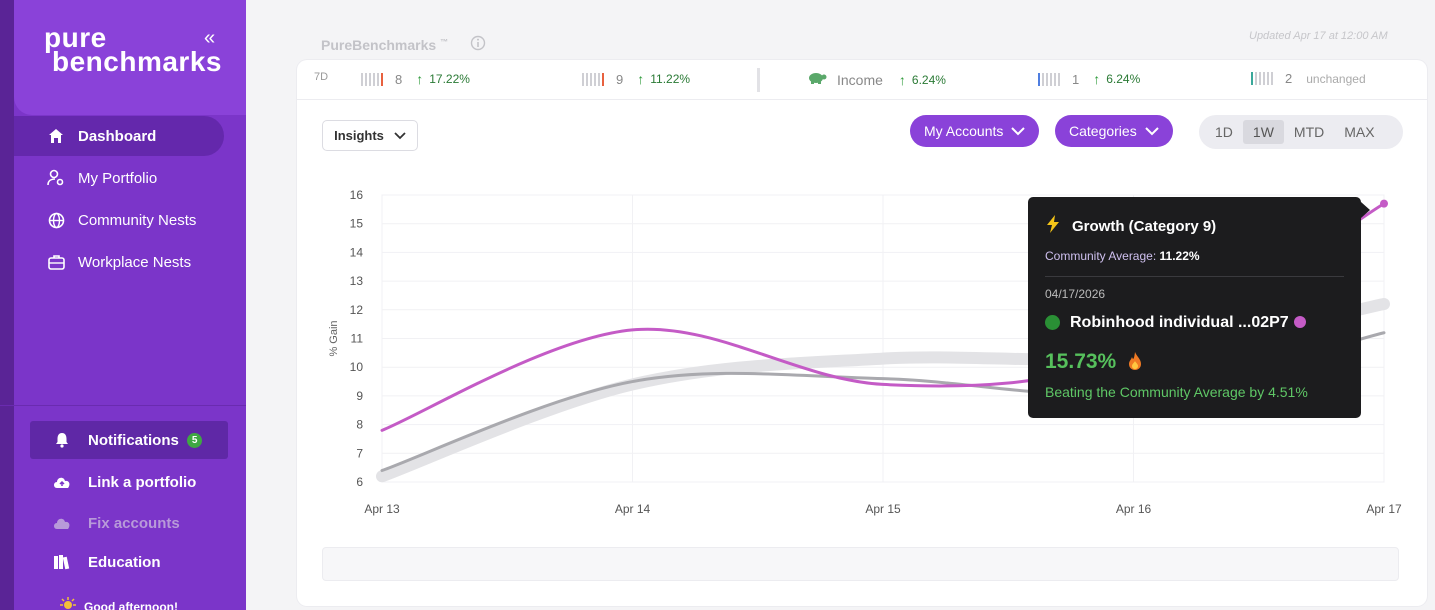 This screenshot has width=1435, height=610. I want to click on user-gear-icon, so click(56, 178).